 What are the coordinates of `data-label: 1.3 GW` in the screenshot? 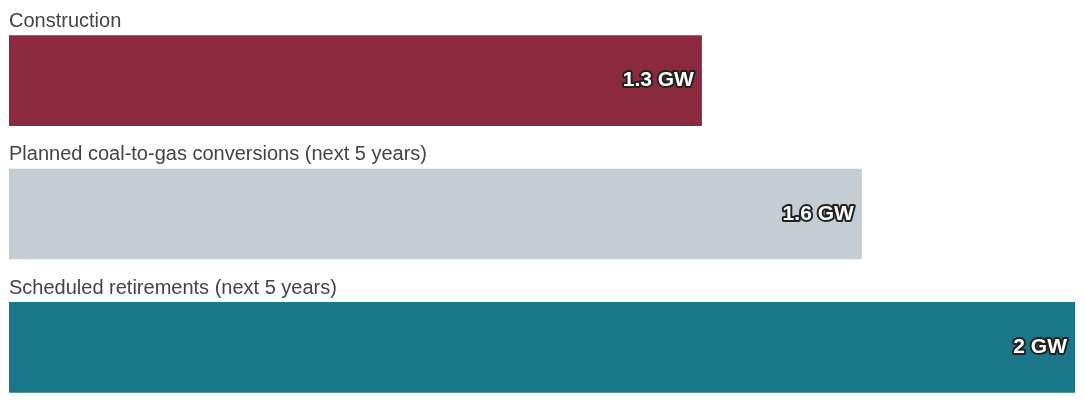 It's located at (658, 79).